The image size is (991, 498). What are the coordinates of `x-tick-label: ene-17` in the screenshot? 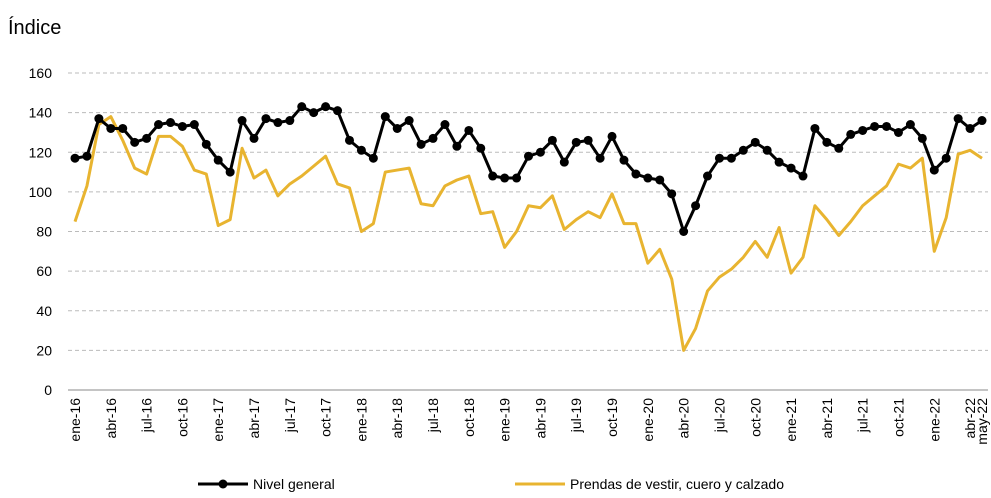 It's located at (218, 420).